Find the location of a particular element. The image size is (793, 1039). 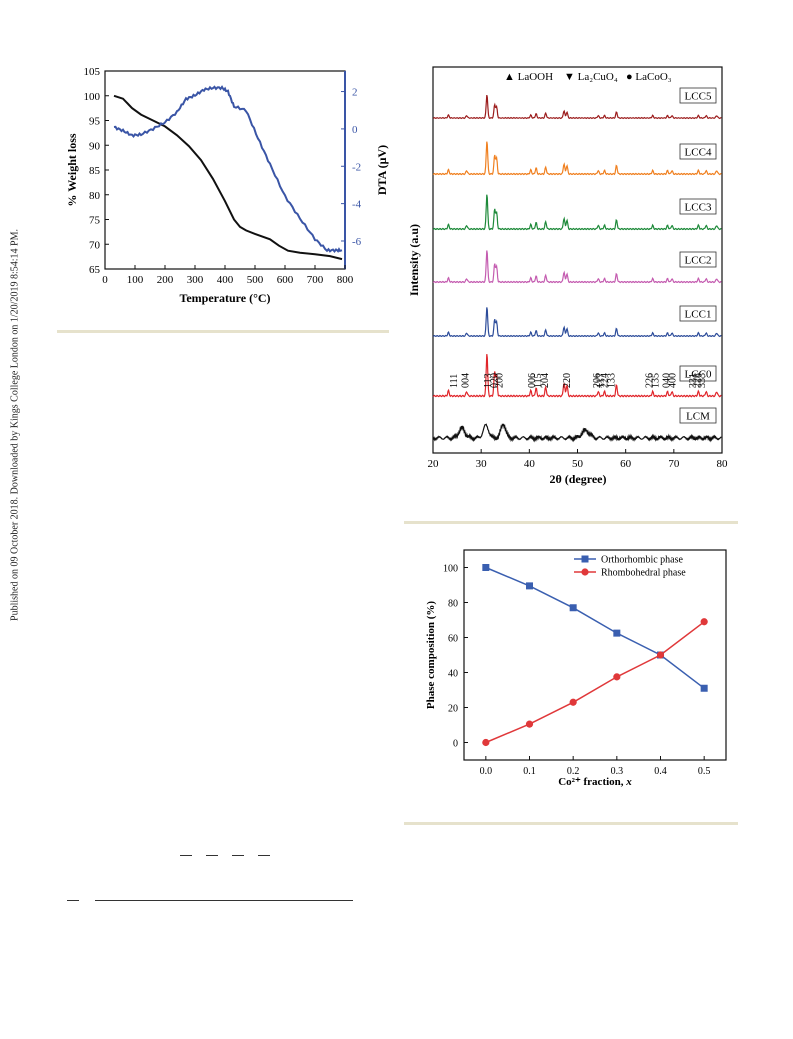

tga-y-tick-label: 95 is located at coordinates (95, 122).